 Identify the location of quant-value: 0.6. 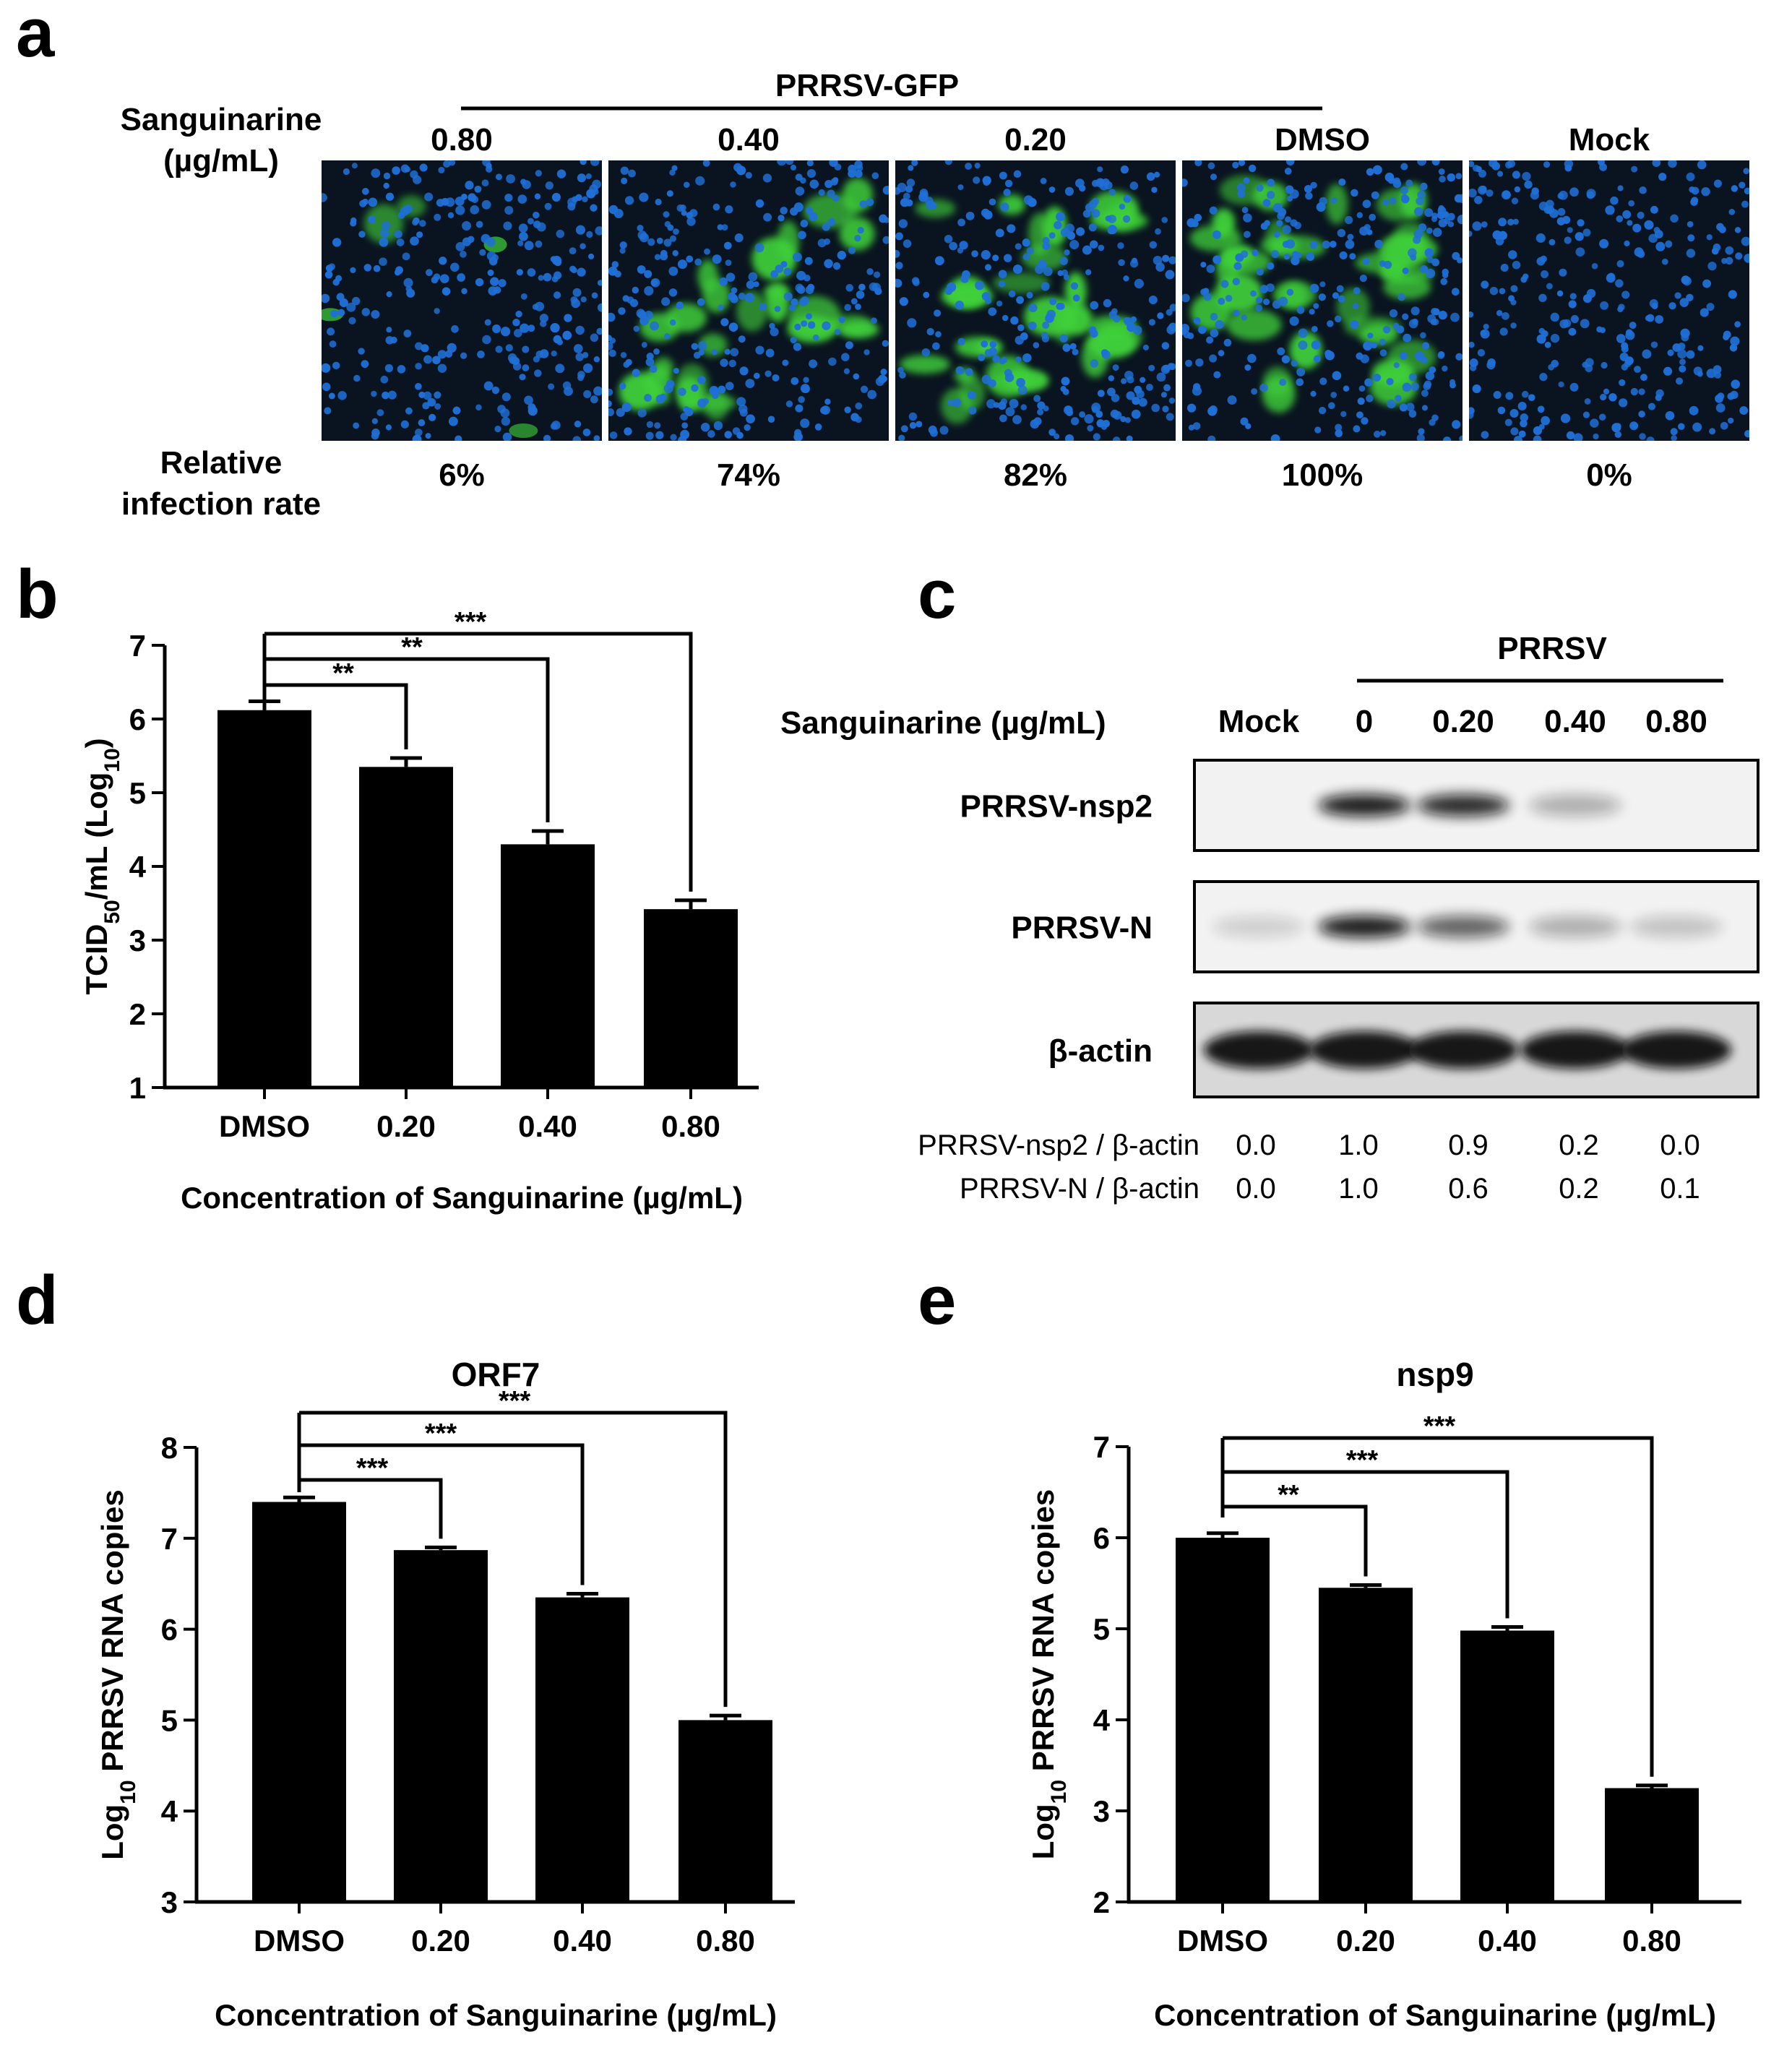
(1468, 1189).